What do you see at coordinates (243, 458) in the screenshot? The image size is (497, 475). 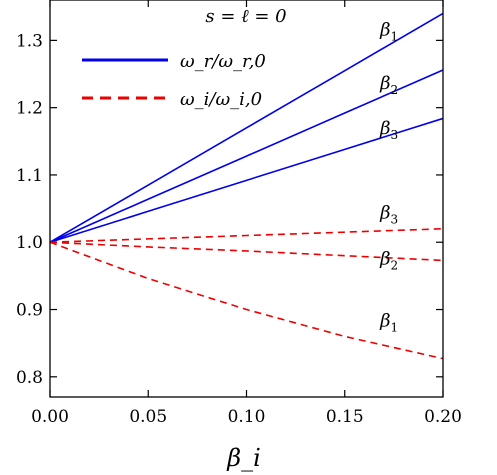 I see `x-axis-label: β_i` at bounding box center [243, 458].